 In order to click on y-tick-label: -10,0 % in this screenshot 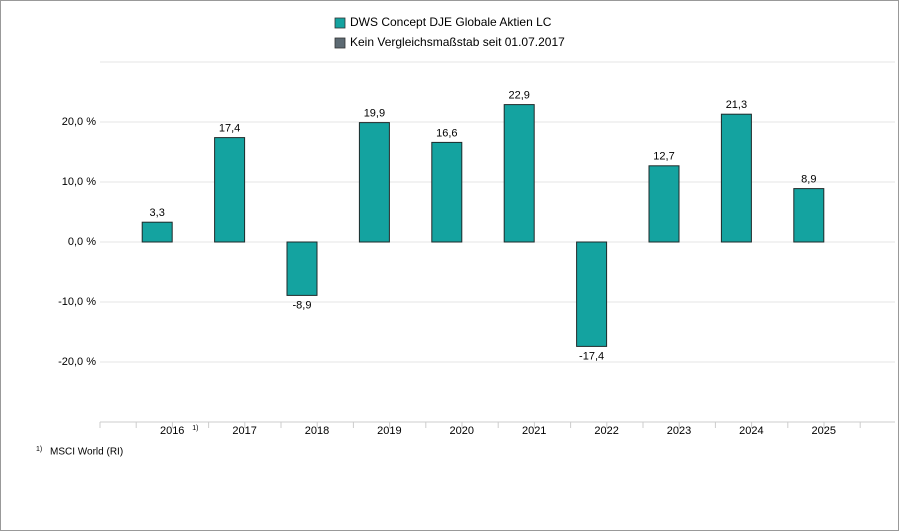, I will do `click(77, 302)`.